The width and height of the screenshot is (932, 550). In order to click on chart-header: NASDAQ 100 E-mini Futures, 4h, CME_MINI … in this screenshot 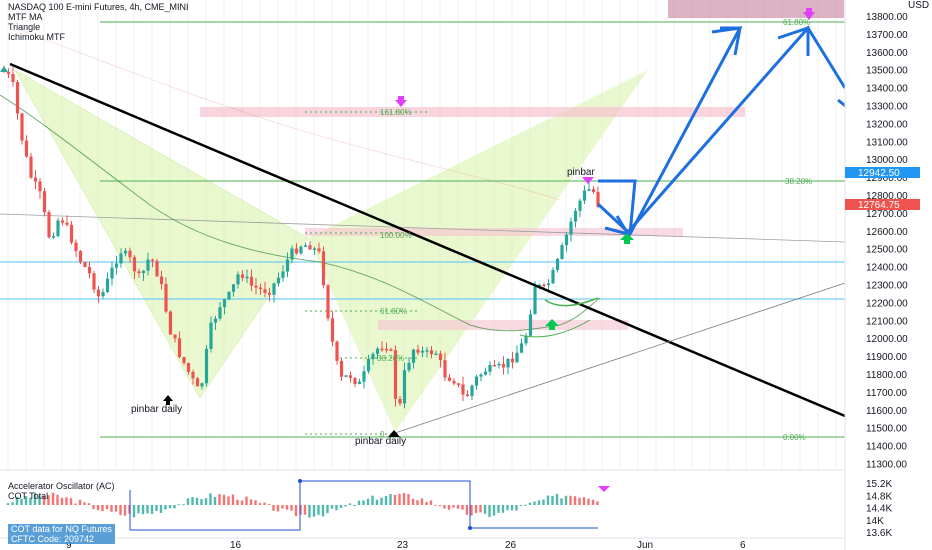, I will do `click(98, 22)`.